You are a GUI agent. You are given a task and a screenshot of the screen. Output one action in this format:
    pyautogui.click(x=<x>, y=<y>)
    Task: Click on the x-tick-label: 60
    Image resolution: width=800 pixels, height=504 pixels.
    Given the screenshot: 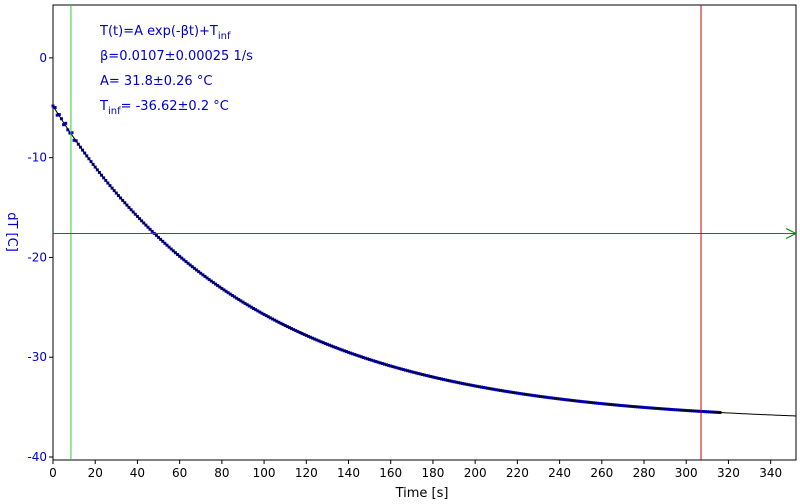 What is the action you would take?
    pyautogui.click(x=179, y=473)
    